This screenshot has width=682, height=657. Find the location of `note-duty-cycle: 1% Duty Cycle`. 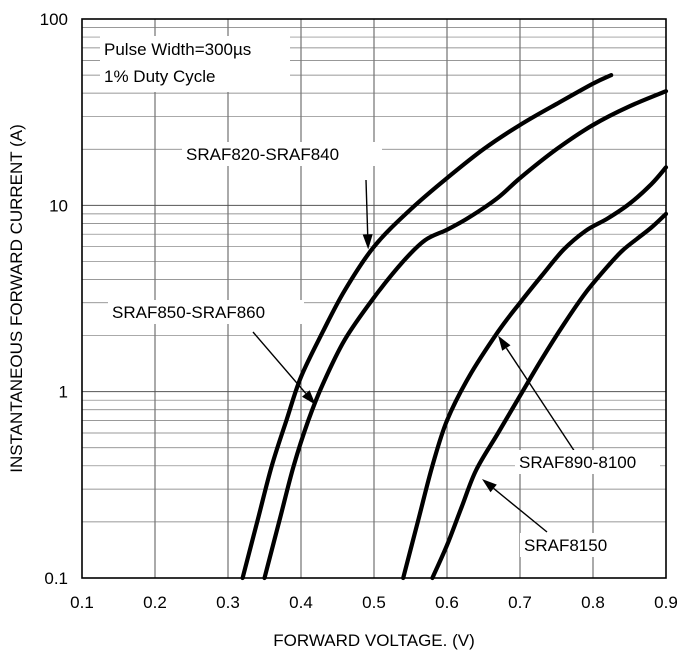

note-duty-cycle: 1% Duty Cycle is located at coordinates (159, 76).